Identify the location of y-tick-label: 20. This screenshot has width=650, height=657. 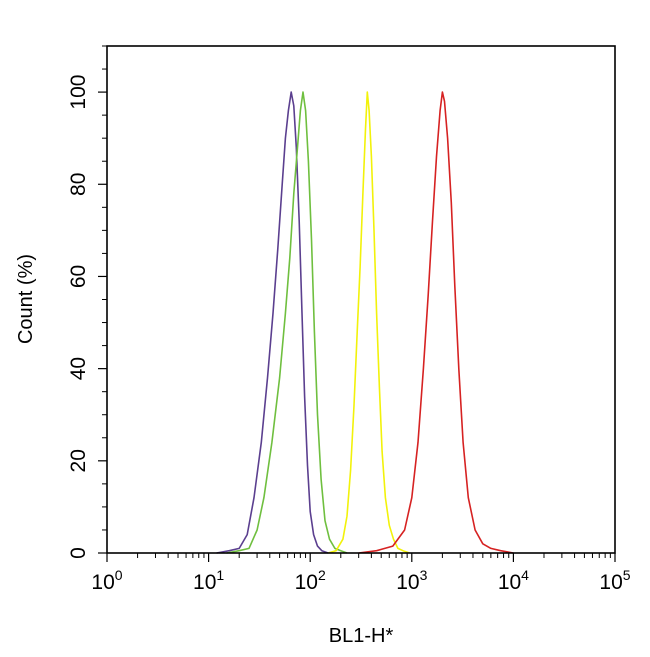
(78, 460).